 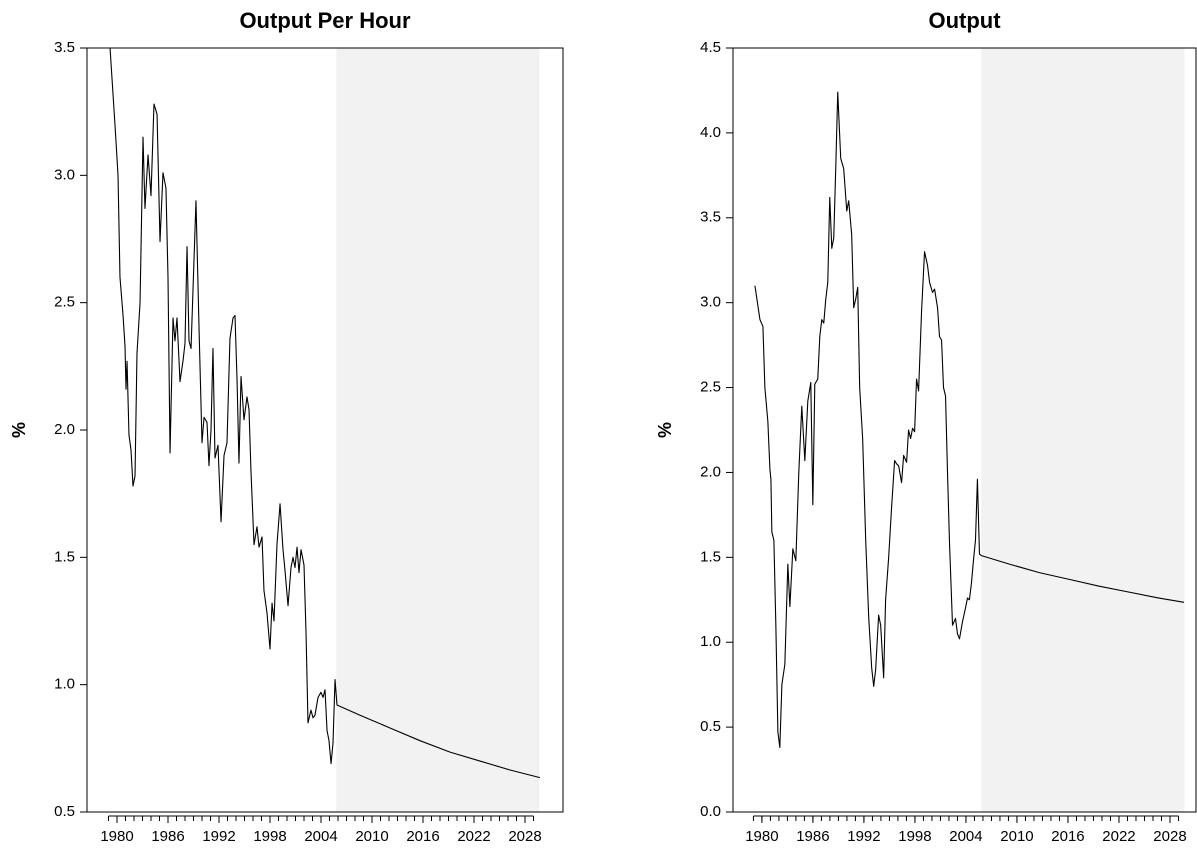 I want to click on y-tick-label: 4.0, so click(x=710, y=132).